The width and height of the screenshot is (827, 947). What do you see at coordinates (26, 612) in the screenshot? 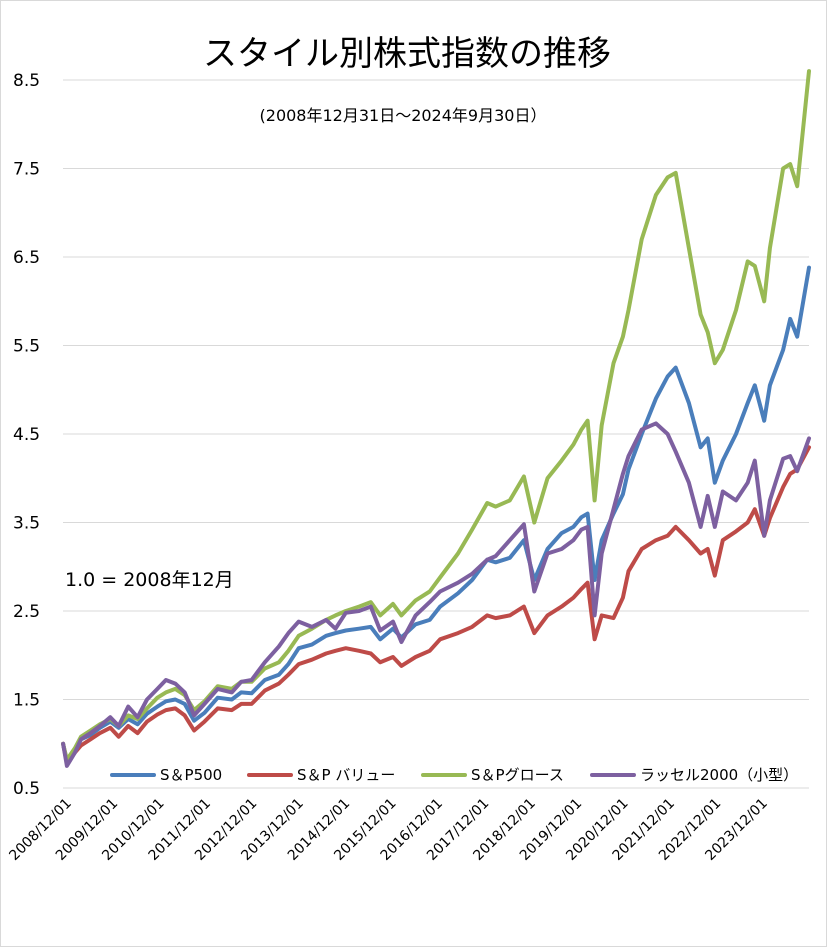
I see `y-tick-label: 2.5` at bounding box center [26, 612].